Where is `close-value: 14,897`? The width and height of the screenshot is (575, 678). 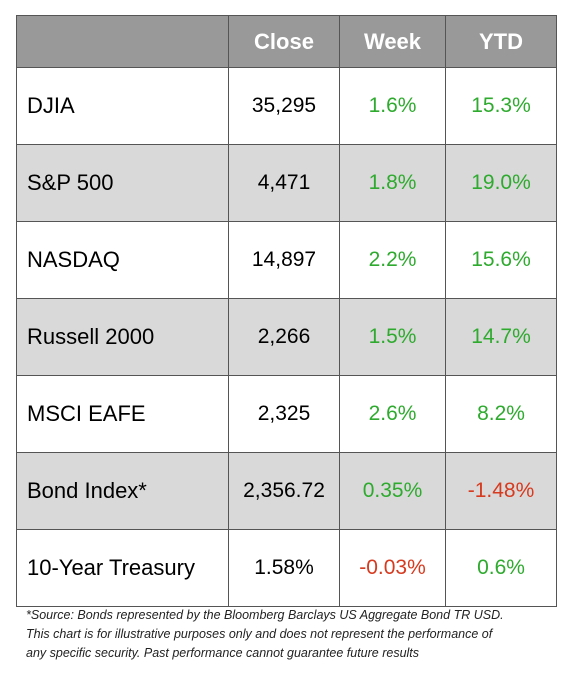
close-value: 14,897 is located at coordinates (284, 260).